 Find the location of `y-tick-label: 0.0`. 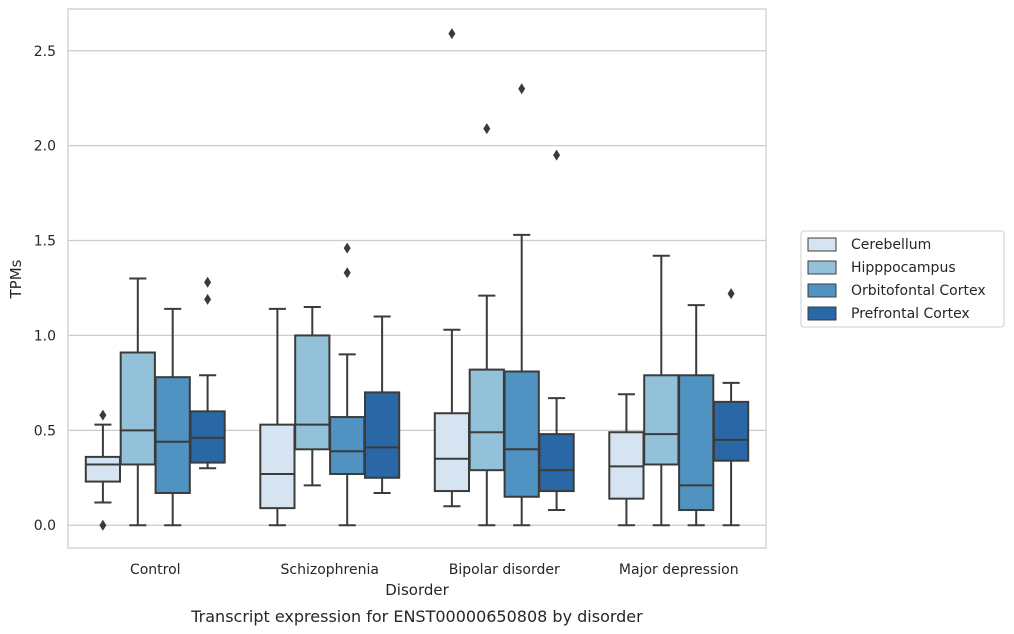

y-tick-label: 0.0 is located at coordinates (45, 526).